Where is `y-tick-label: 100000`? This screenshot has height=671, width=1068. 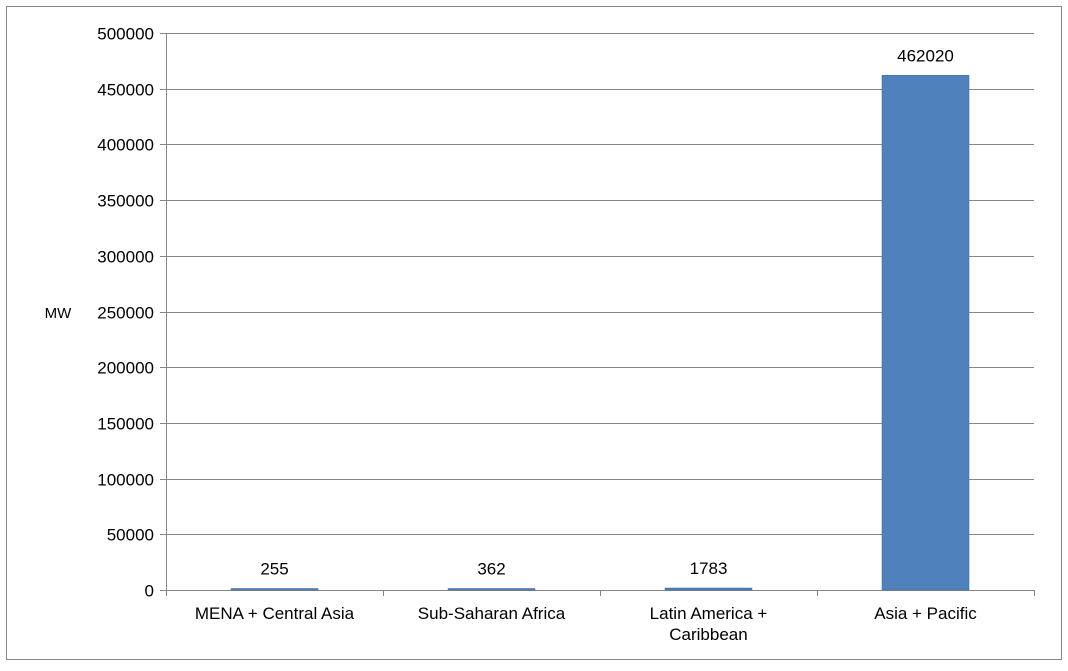 y-tick-label: 100000 is located at coordinates (125, 480).